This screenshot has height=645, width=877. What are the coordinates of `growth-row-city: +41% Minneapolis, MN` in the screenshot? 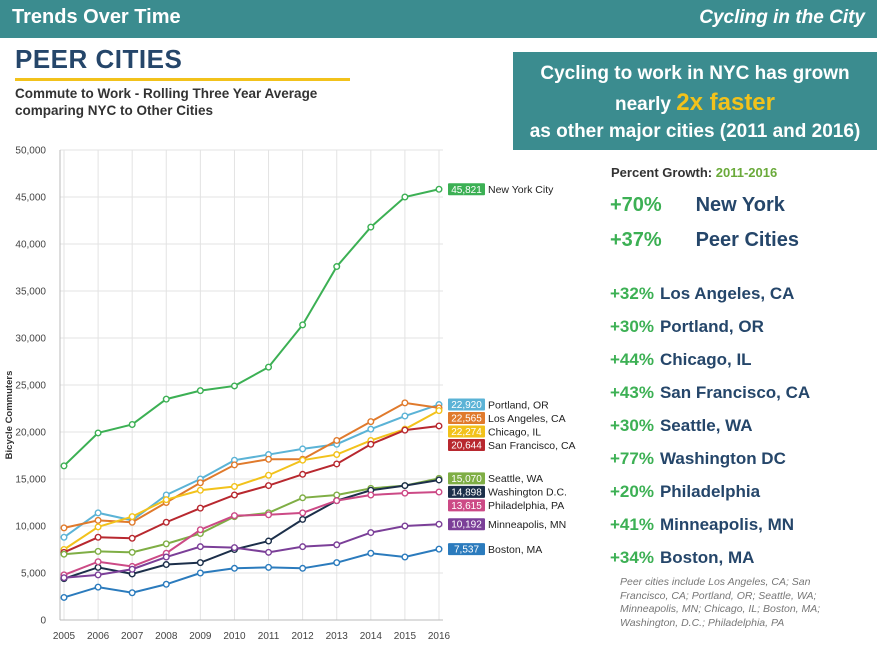 It's located at (702, 525).